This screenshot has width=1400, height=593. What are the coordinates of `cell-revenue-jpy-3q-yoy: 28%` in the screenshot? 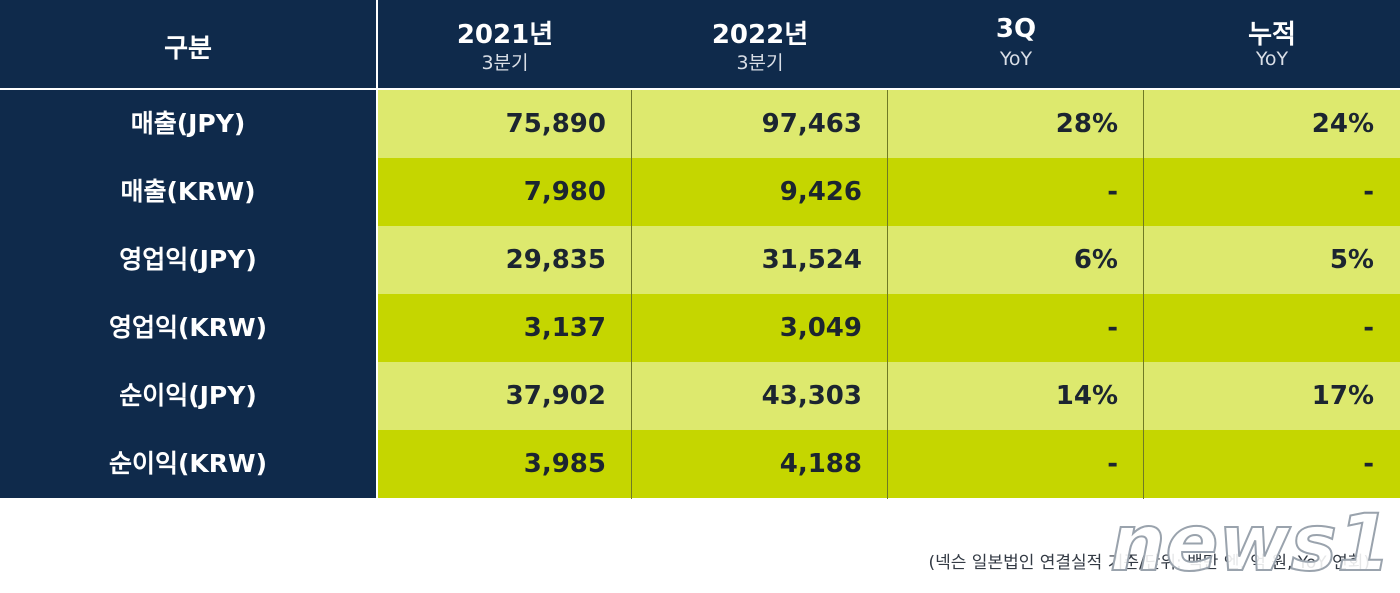 It's located at (1016, 124).